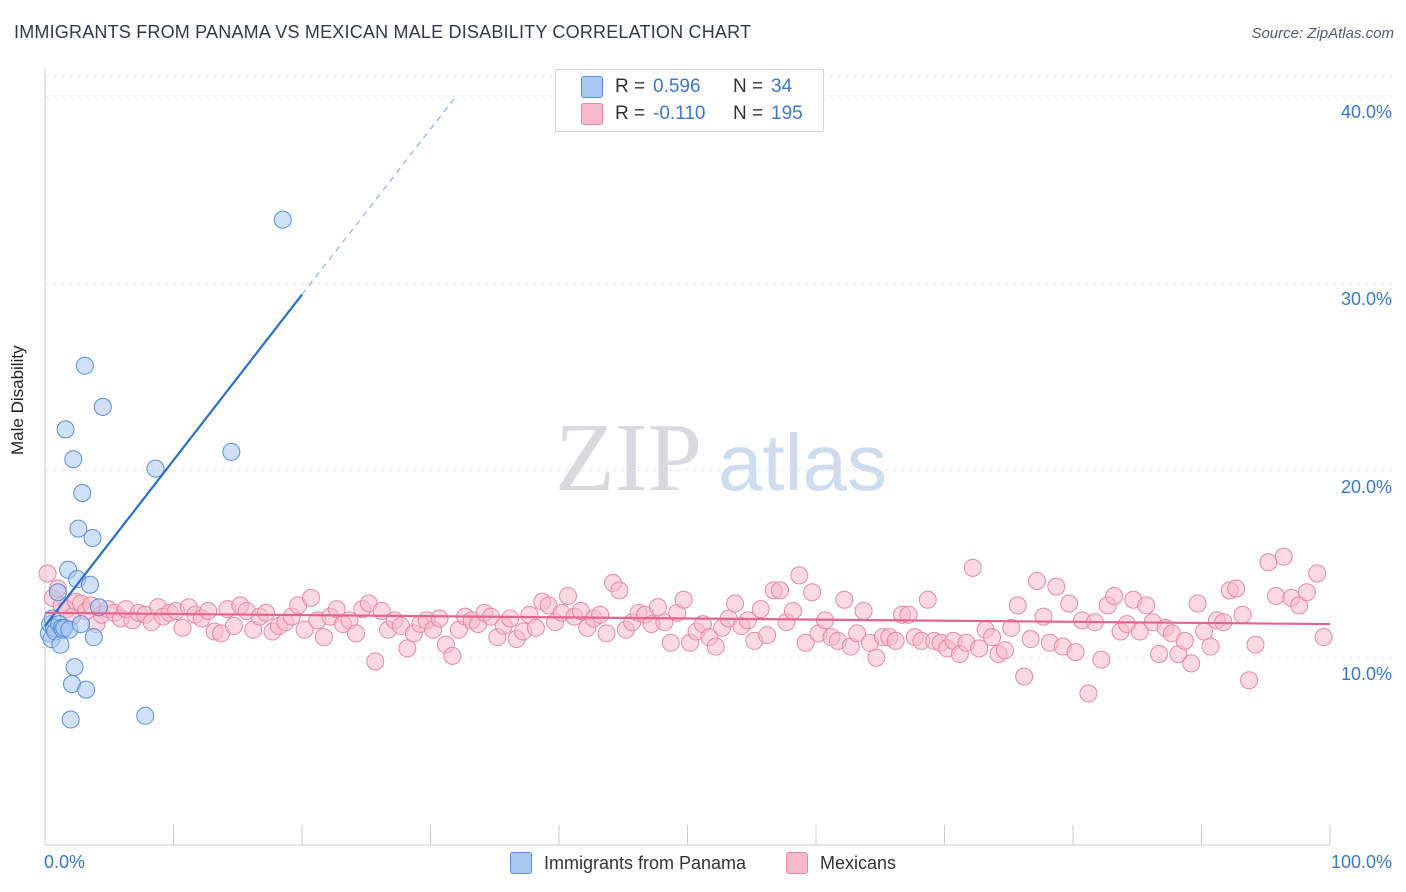 The image size is (1406, 892). I want to click on watermark: ZIP atlas, so click(721, 458).